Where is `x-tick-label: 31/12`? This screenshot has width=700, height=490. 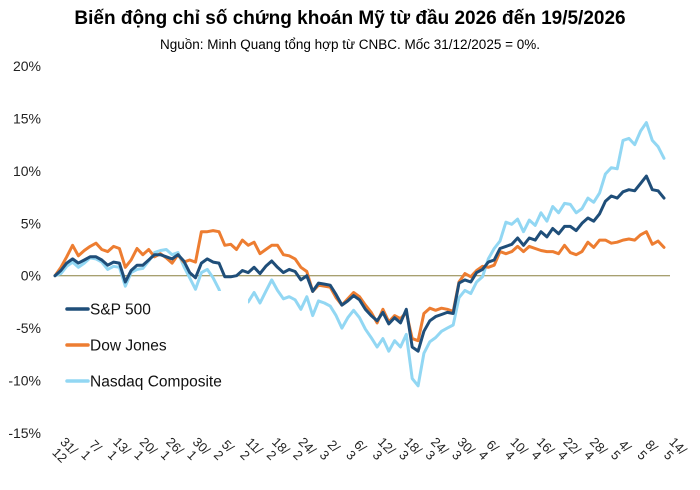 x-tick-label: 31/12 is located at coordinates (64, 450).